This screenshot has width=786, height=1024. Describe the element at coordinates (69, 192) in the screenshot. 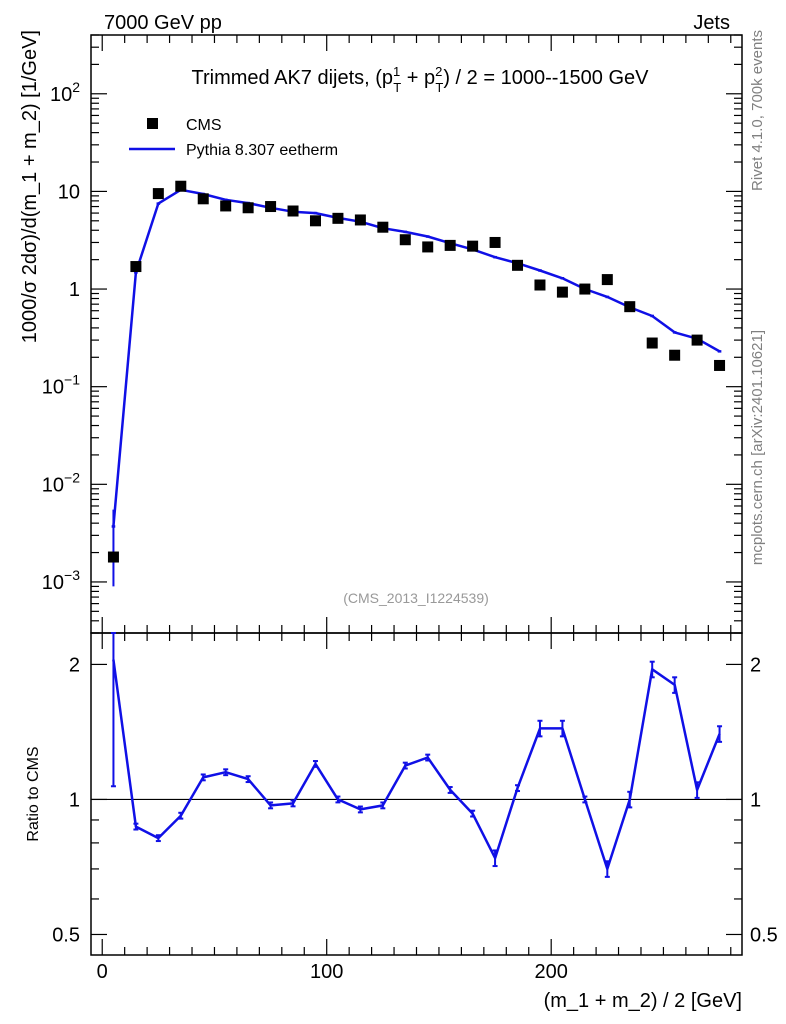

I see `main-y-tick-label: 10` at that location.